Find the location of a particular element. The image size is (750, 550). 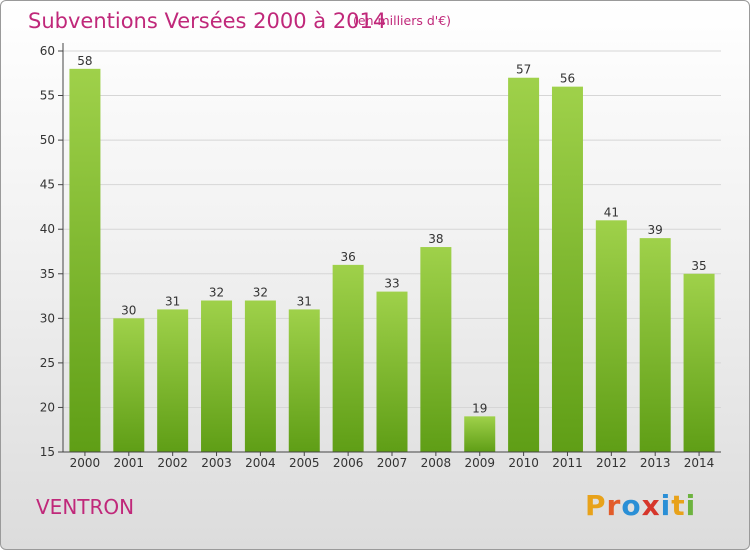

logo-letter: o is located at coordinates (631, 505).